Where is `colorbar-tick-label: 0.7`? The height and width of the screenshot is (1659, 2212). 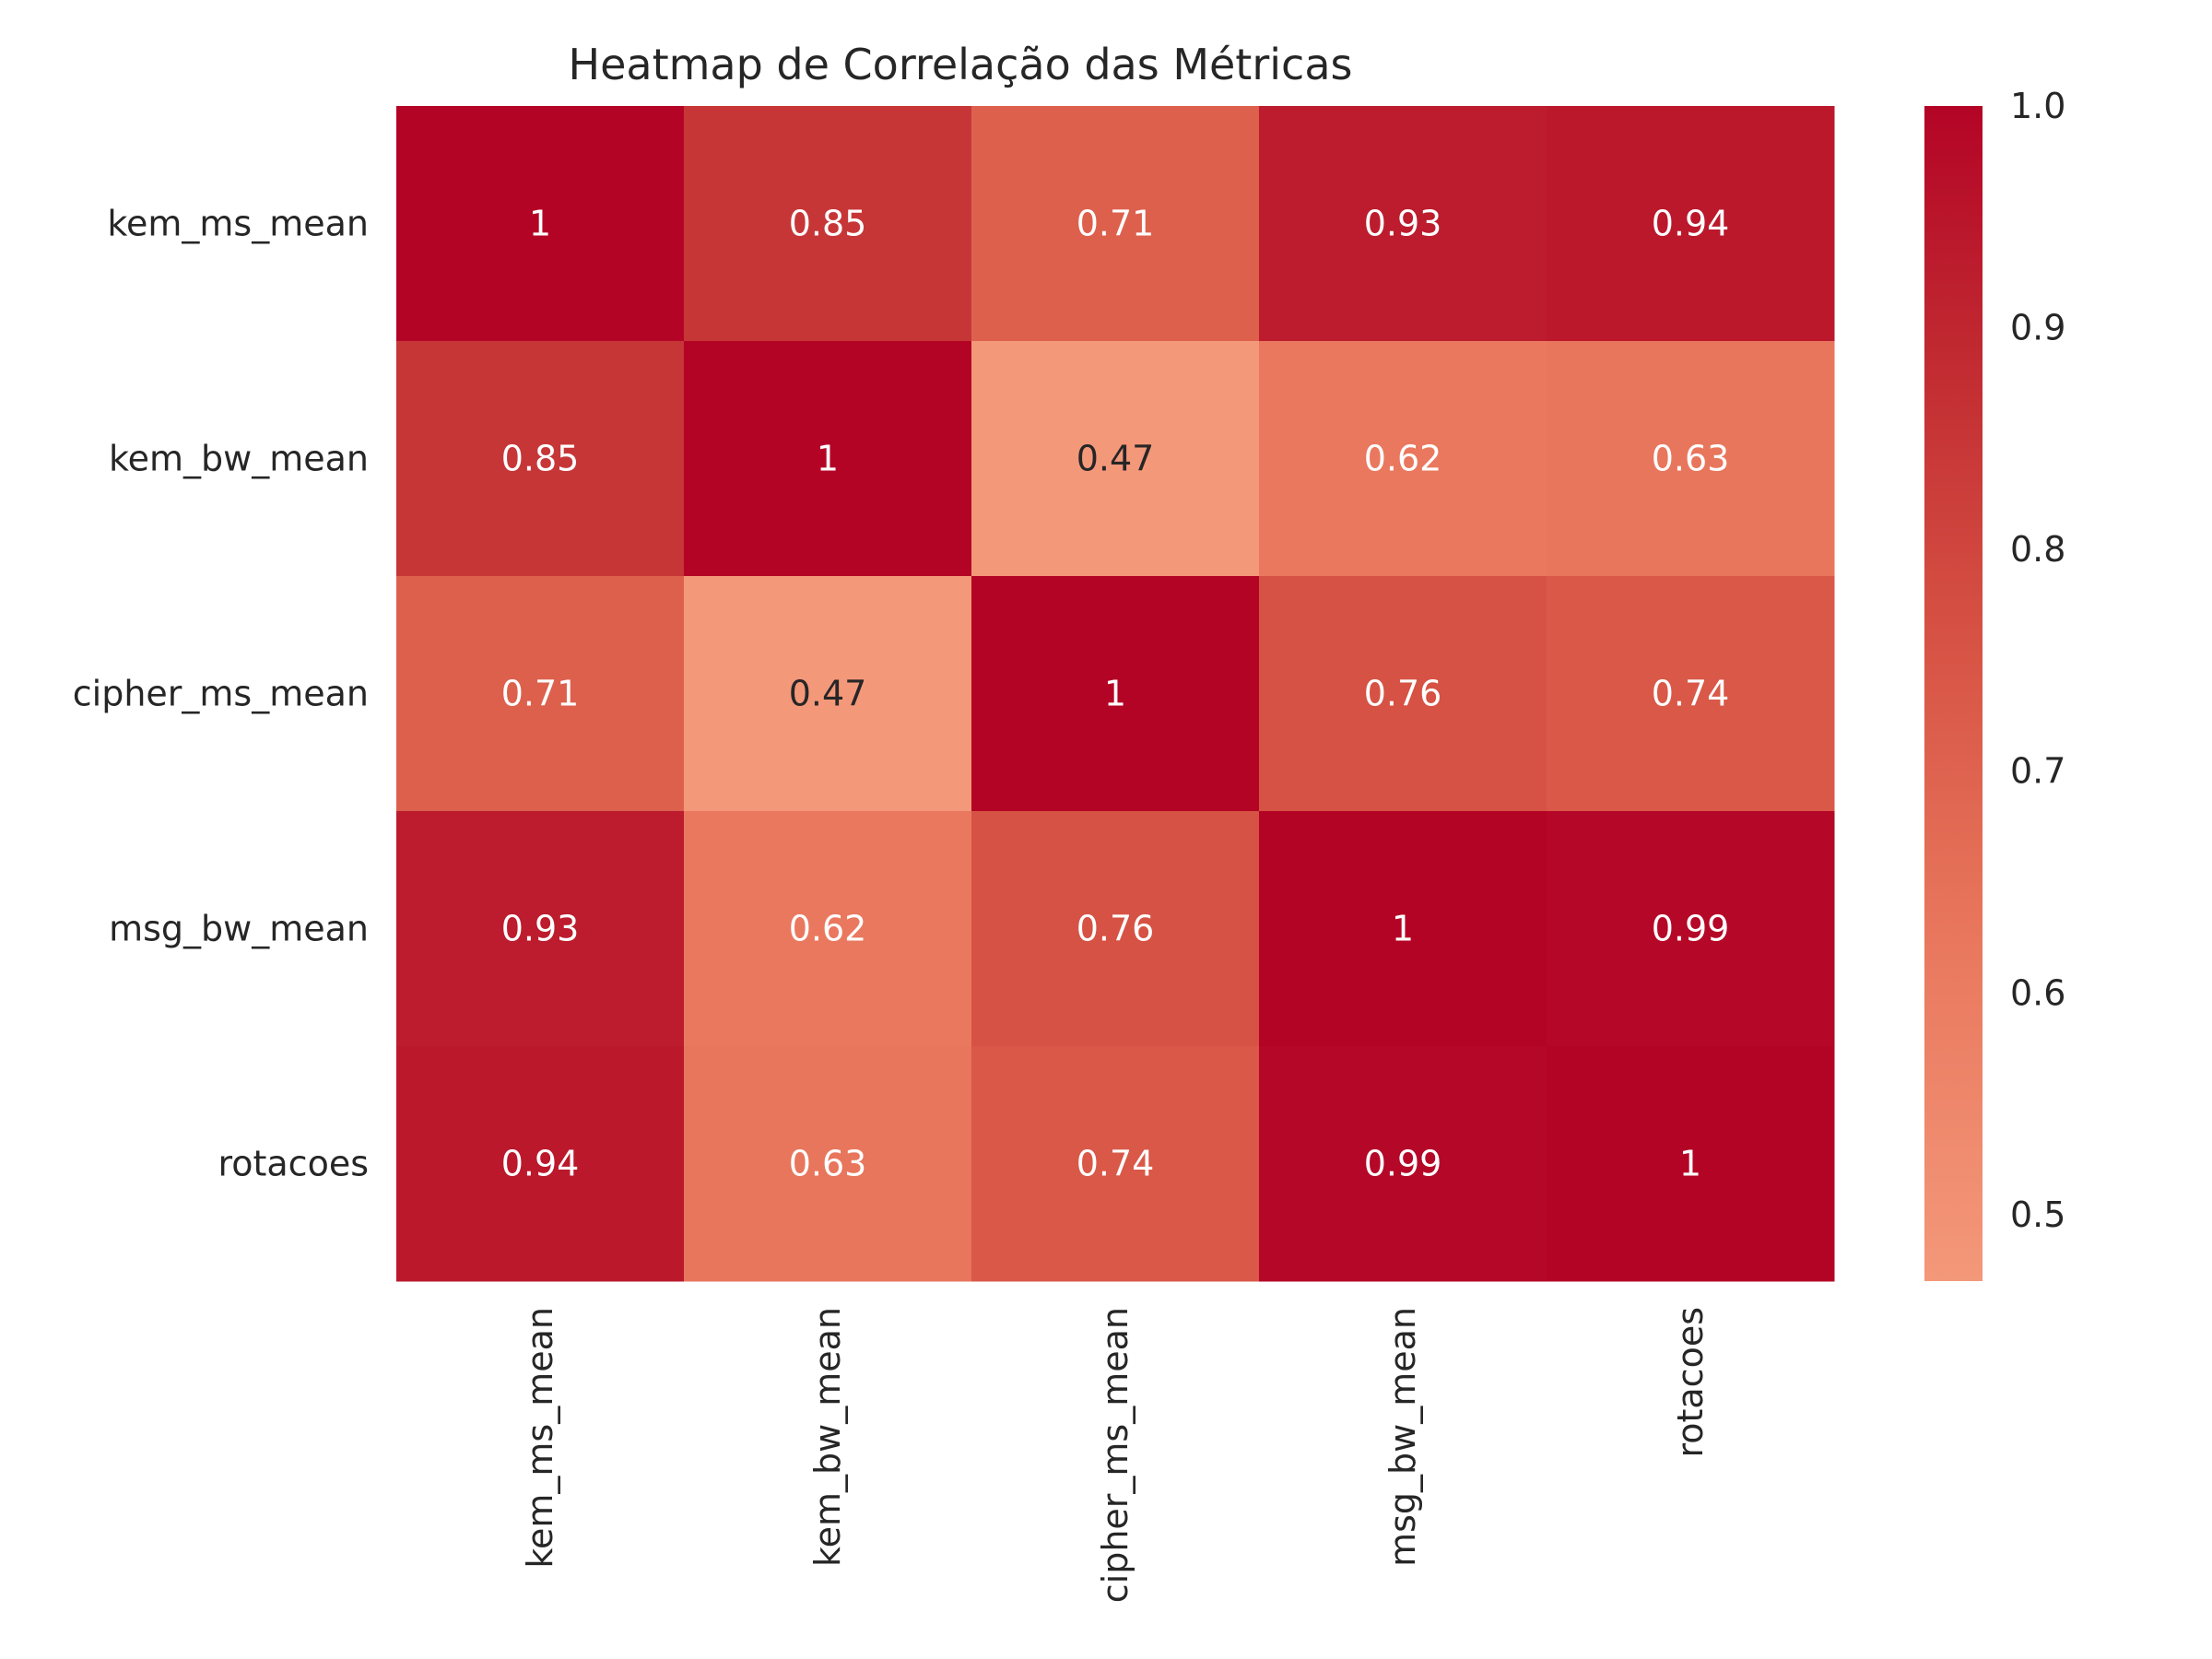
colorbar-tick-label: 0.7 is located at coordinates (2037, 771).